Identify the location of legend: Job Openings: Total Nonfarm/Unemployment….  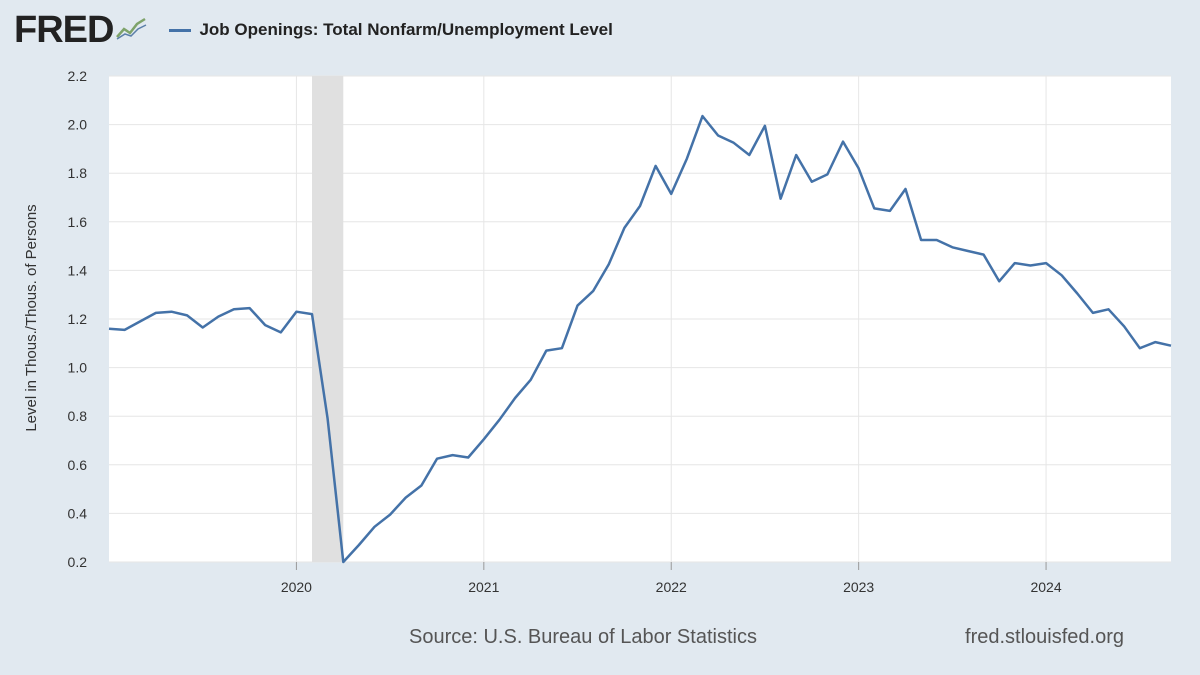
(391, 30).